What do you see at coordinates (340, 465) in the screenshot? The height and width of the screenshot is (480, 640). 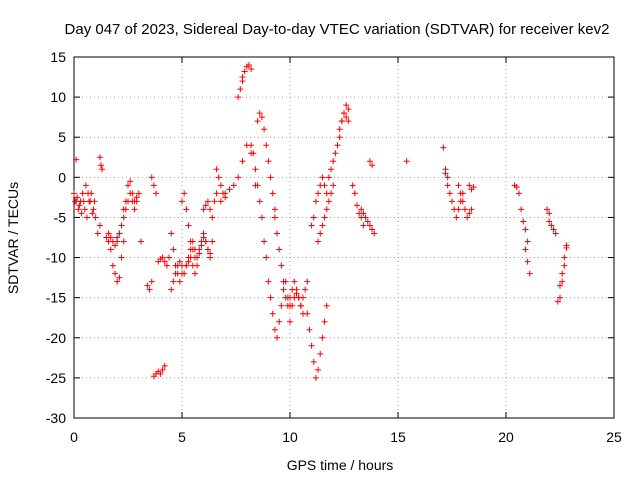 I see `x-axis-label: GPS time / hours` at bounding box center [340, 465].